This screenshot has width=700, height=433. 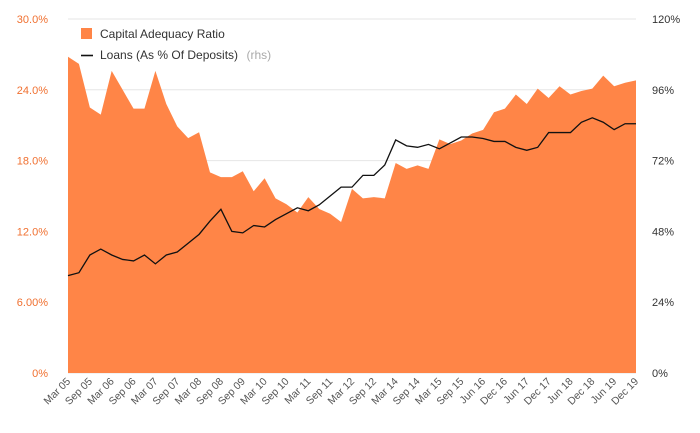 I want to click on left-y-tick-label: 6.00%, so click(x=32, y=303).